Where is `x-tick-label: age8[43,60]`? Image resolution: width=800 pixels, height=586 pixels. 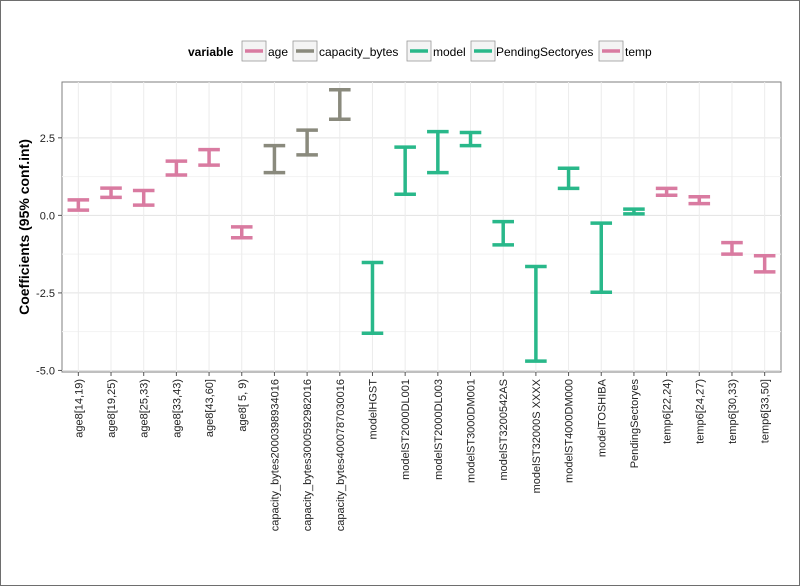
x-tick-label: age8[43,60] is located at coordinates (210, 408).